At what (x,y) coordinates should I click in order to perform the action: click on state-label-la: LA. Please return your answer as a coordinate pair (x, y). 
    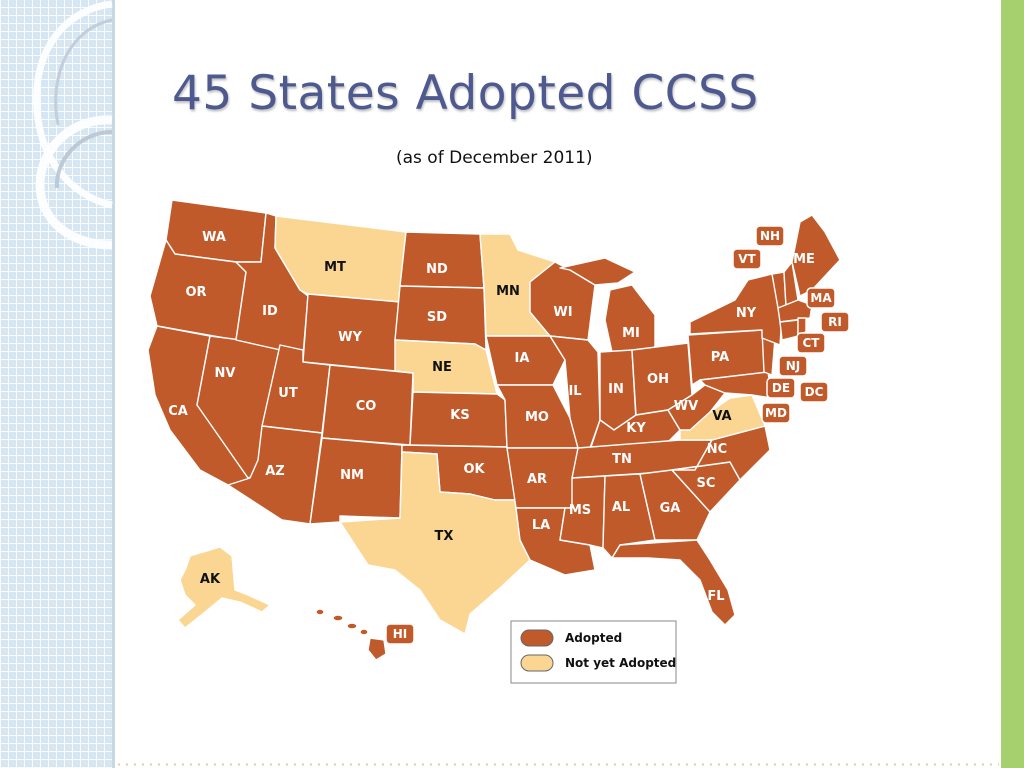
    Looking at the image, I should click on (541, 525).